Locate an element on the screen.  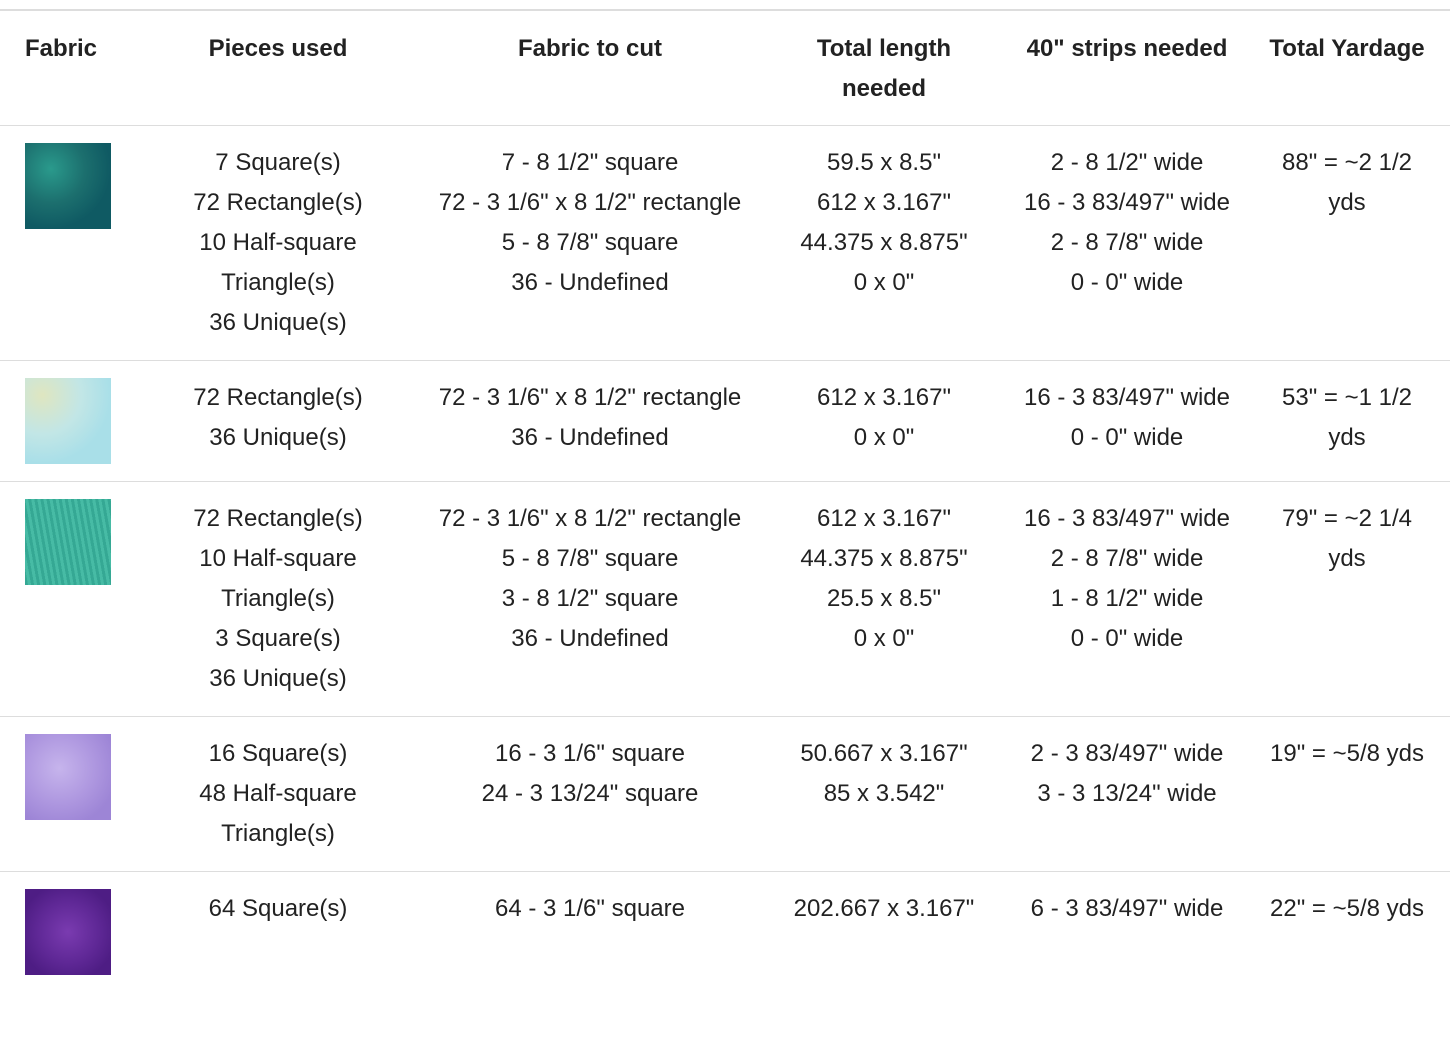
pieces-cell: 72 Rectangle(s) 36 Unique(s) is located at coordinates (278, 421).